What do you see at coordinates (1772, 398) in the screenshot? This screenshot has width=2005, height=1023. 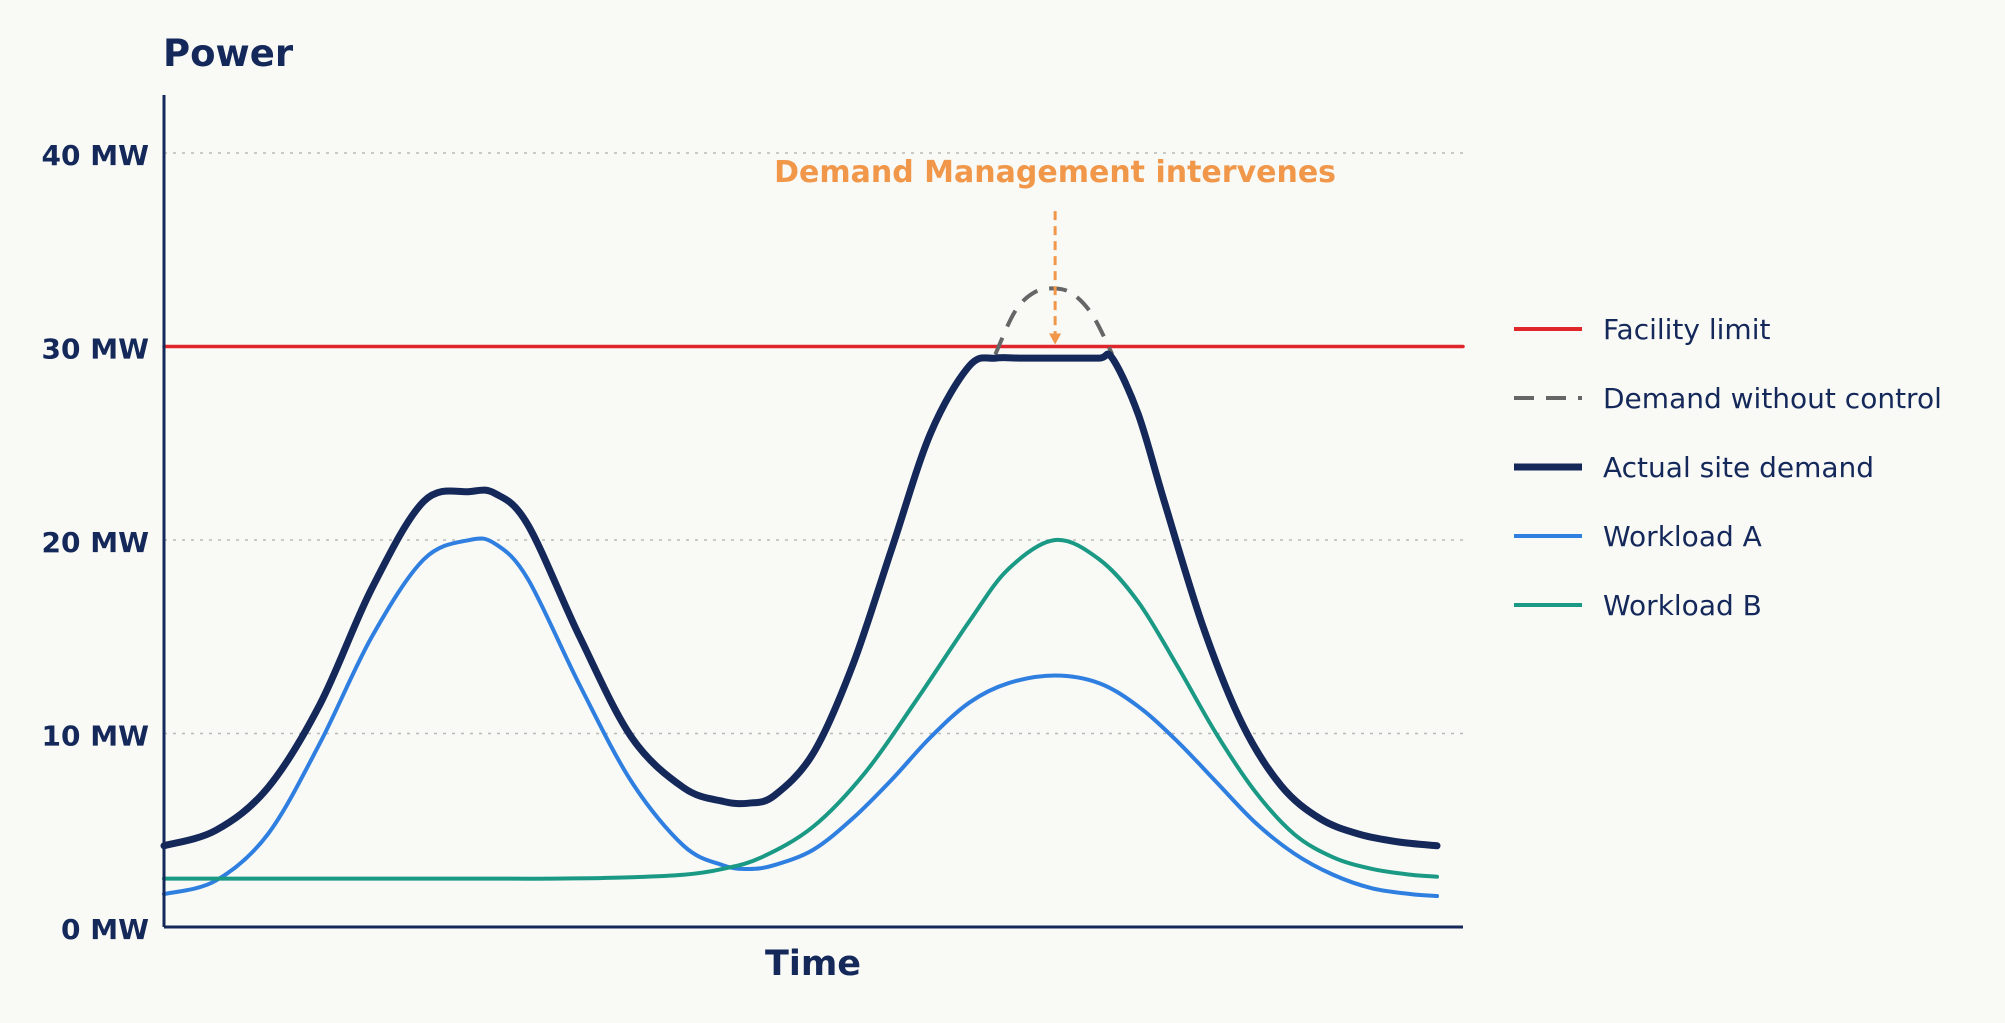 I see `legend-label: Demand without control` at bounding box center [1772, 398].